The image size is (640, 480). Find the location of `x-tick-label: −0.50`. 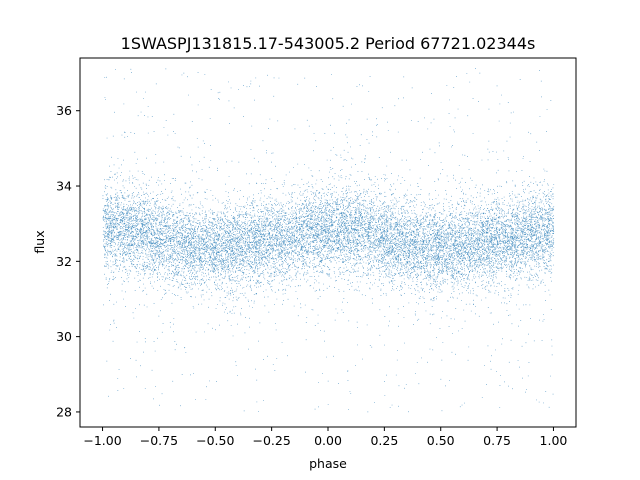

x-tick-label: −0.50 is located at coordinates (215, 440).